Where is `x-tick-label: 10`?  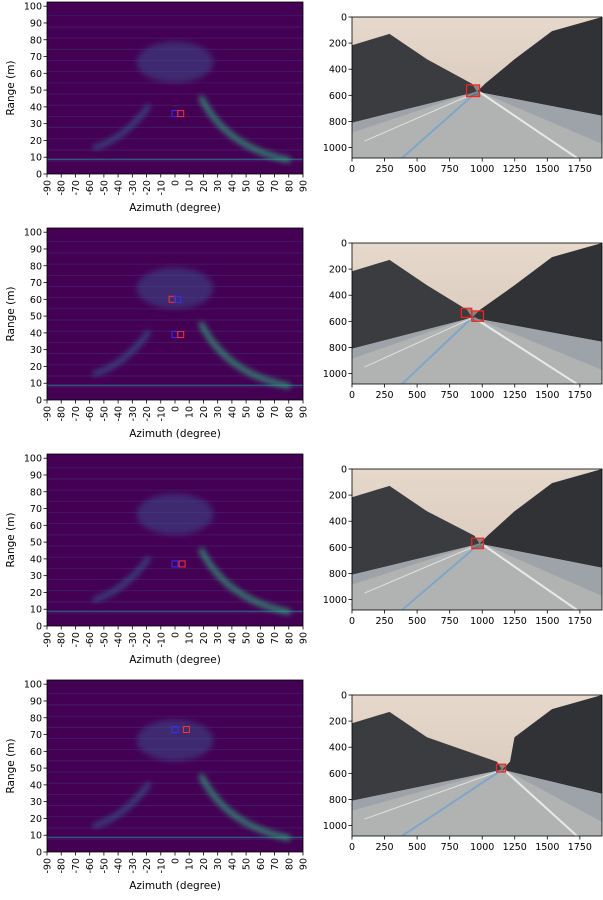
x-tick-label: 10 is located at coordinates (190, 638).